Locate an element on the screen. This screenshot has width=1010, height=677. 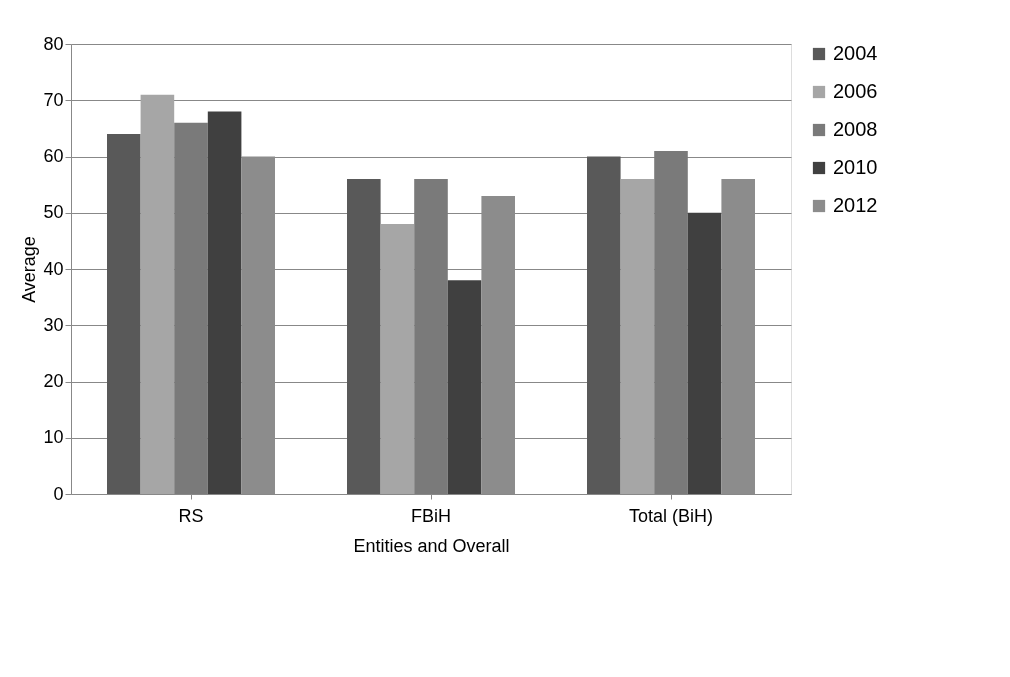
y-tick-label: 40 is located at coordinates (53, 268).